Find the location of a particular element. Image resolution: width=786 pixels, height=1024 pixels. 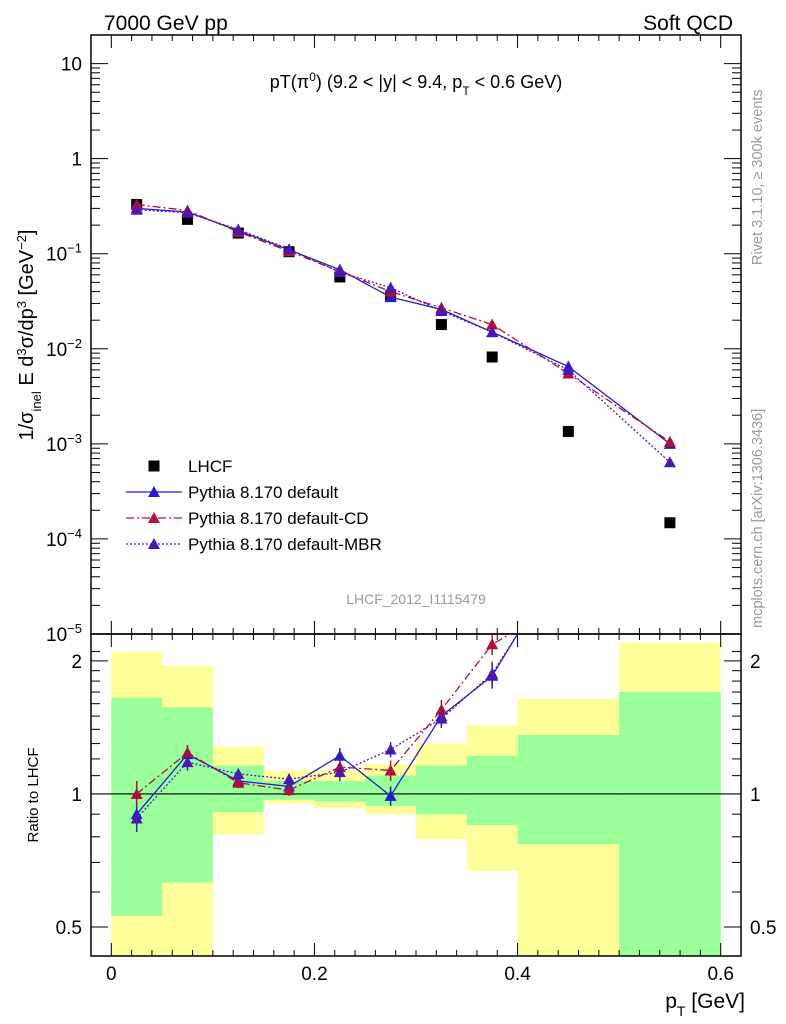

x-tick-label: 0.2 is located at coordinates (314, 974).